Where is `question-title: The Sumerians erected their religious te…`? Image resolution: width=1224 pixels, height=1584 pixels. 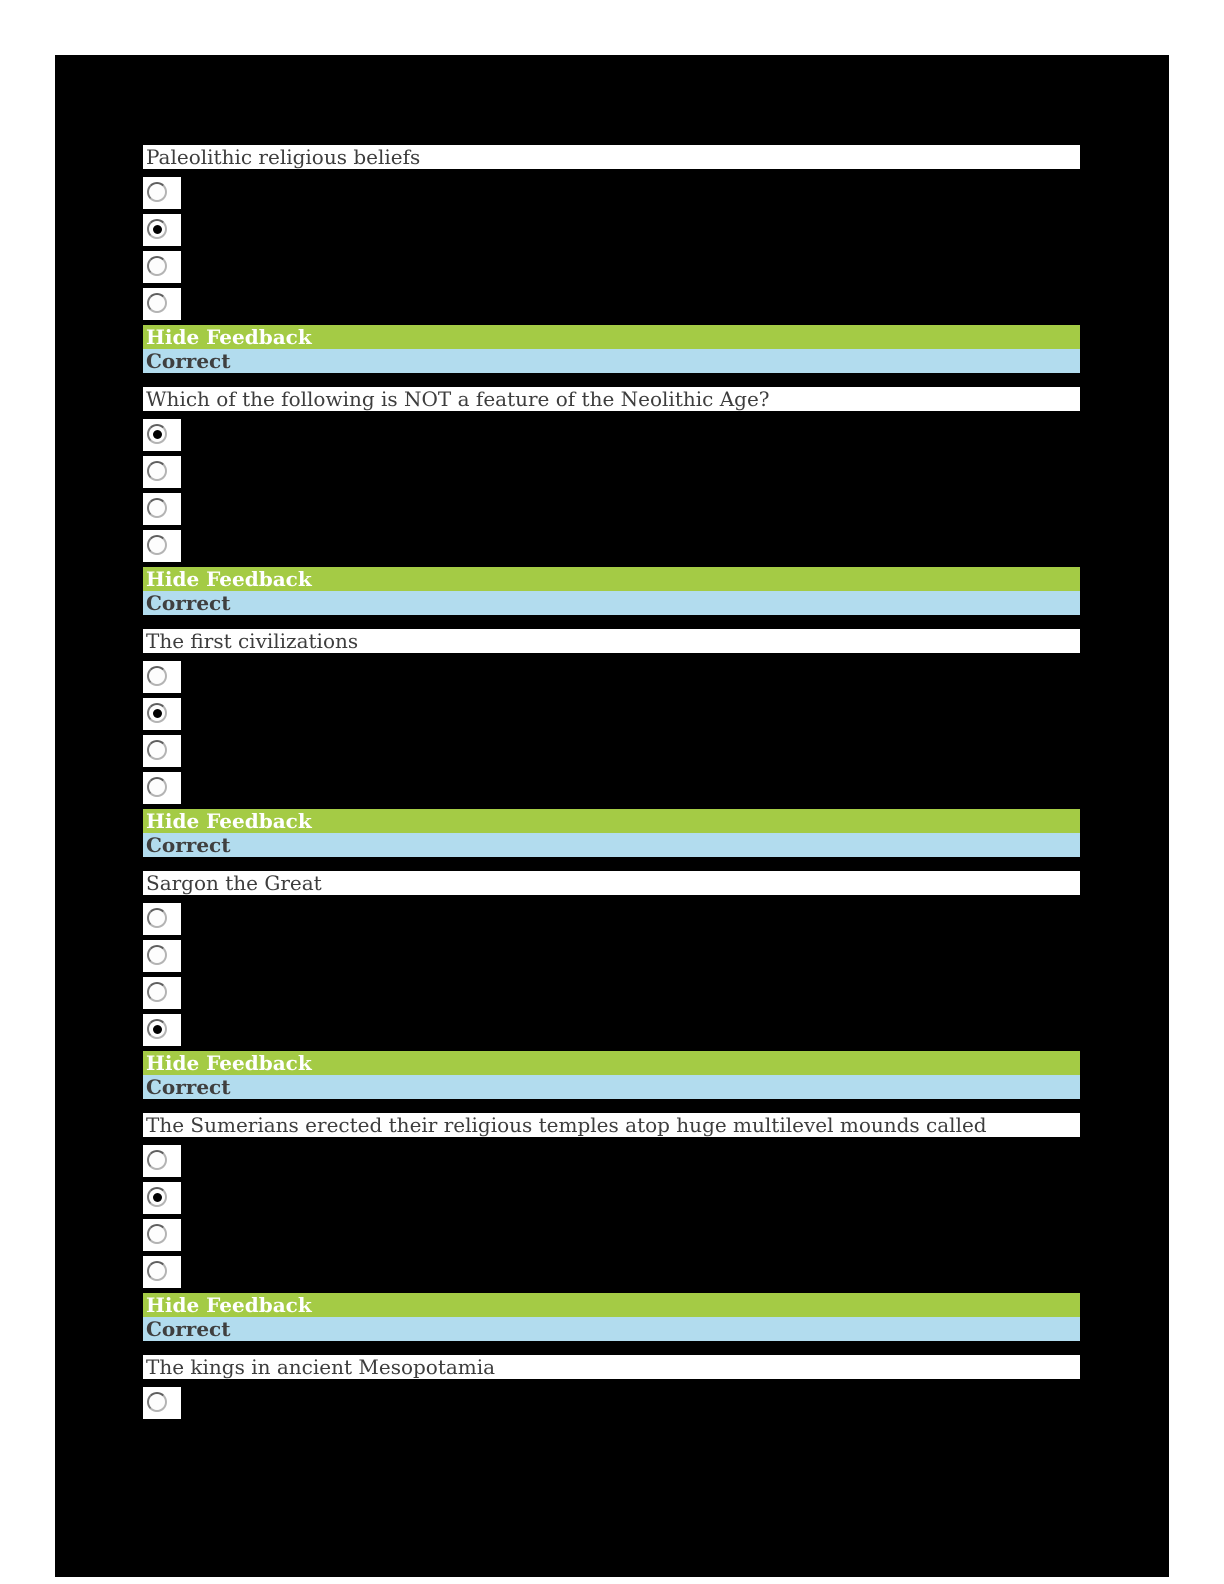 question-title: The Sumerians erected their religious te… is located at coordinates (611, 1125).